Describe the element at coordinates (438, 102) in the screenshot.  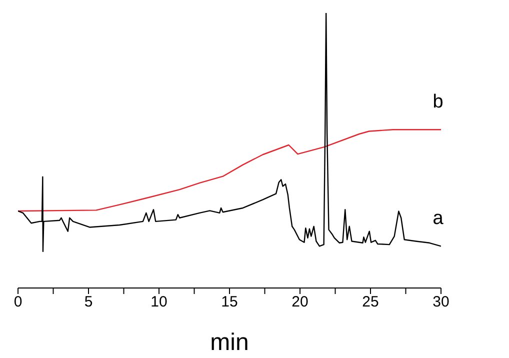
I see `series-label: b` at that location.